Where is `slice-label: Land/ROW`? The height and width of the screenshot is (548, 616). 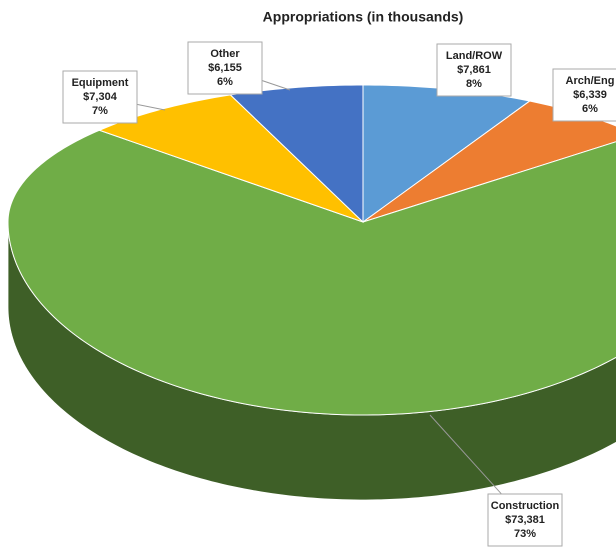
slice-label: Land/ROW is located at coordinates (474, 56).